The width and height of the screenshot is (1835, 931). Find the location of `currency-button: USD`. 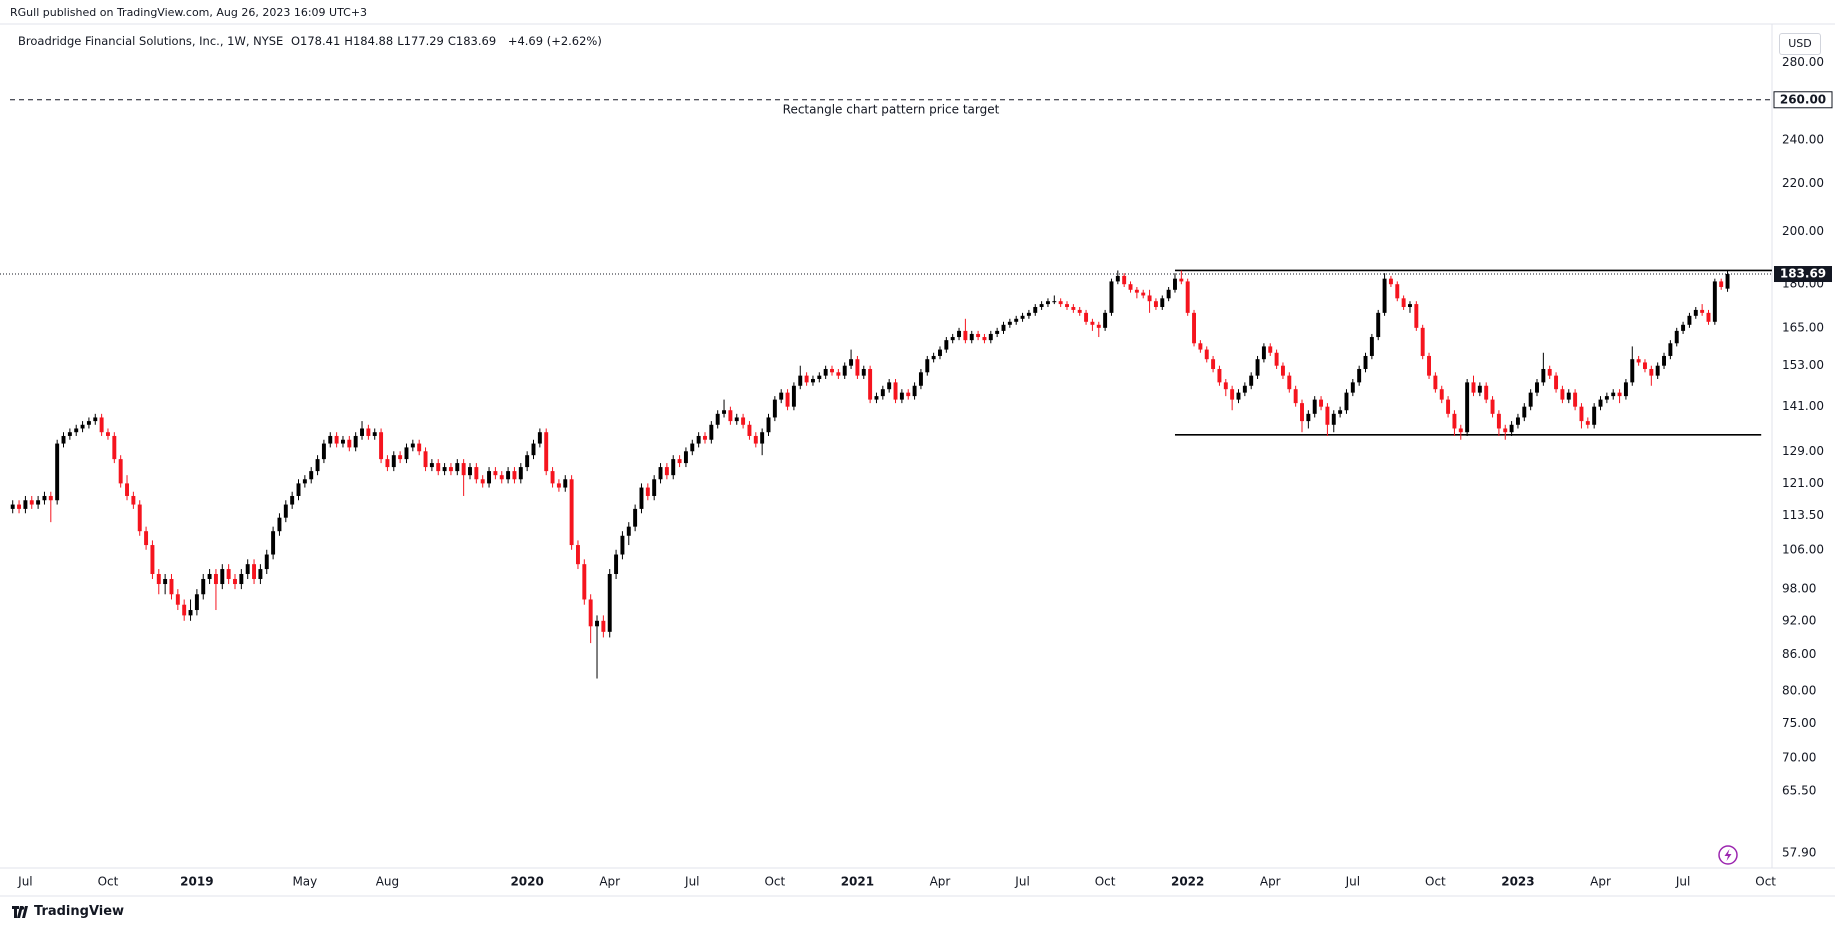

currency-button: USD is located at coordinates (1800, 44).